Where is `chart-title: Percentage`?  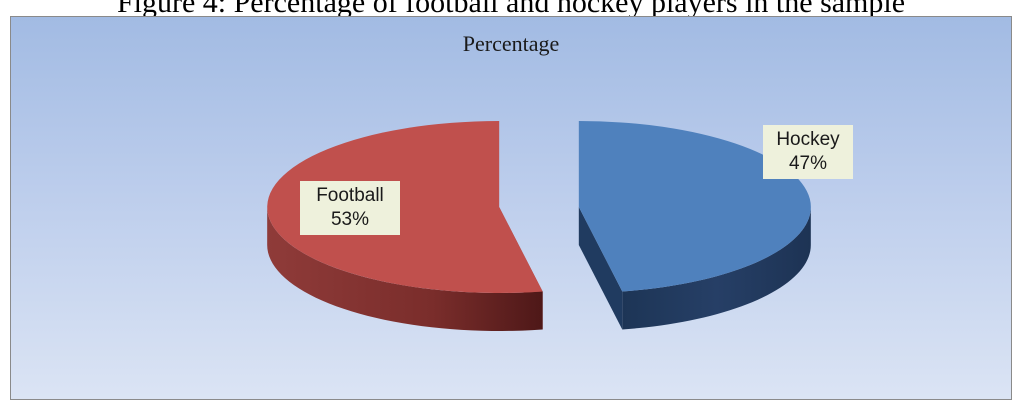
chart-title: Percentage is located at coordinates (511, 43).